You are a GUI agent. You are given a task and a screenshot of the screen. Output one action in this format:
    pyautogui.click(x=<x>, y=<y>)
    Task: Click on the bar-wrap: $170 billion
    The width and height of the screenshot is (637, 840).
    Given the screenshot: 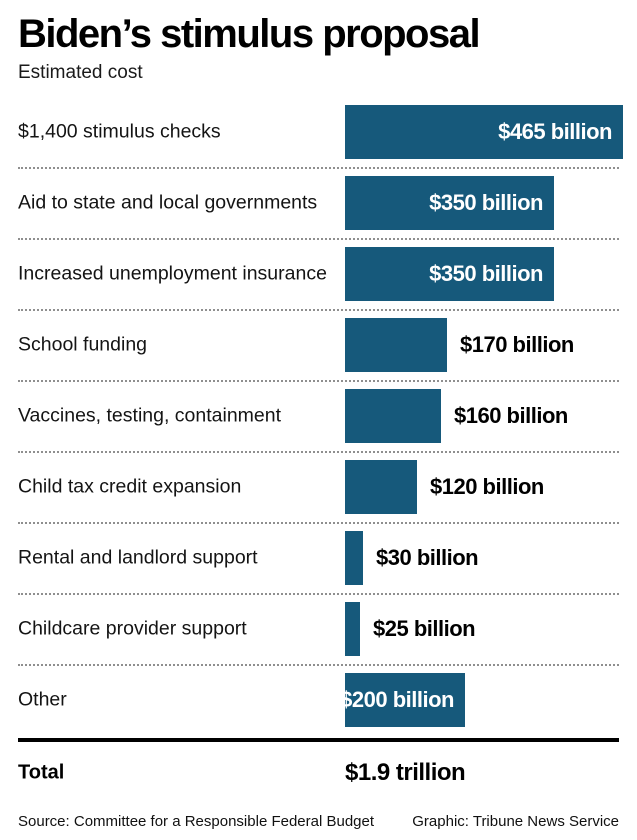 What is the action you would take?
    pyautogui.click(x=459, y=345)
    